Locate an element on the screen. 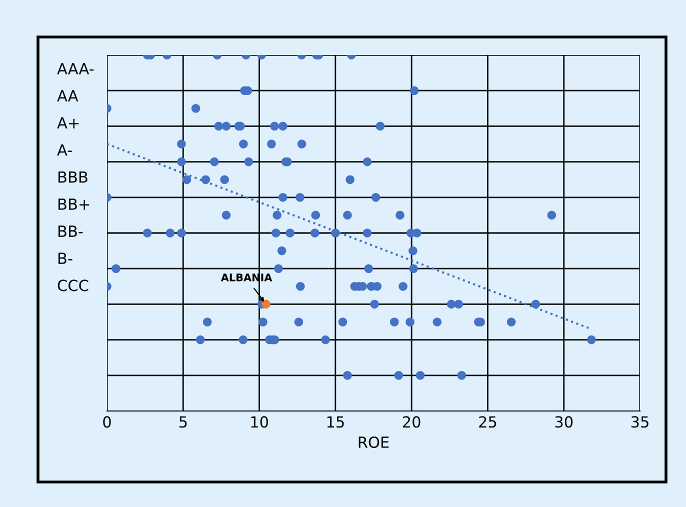 The image size is (686, 507). x-tick-label: 10 is located at coordinates (259, 422).